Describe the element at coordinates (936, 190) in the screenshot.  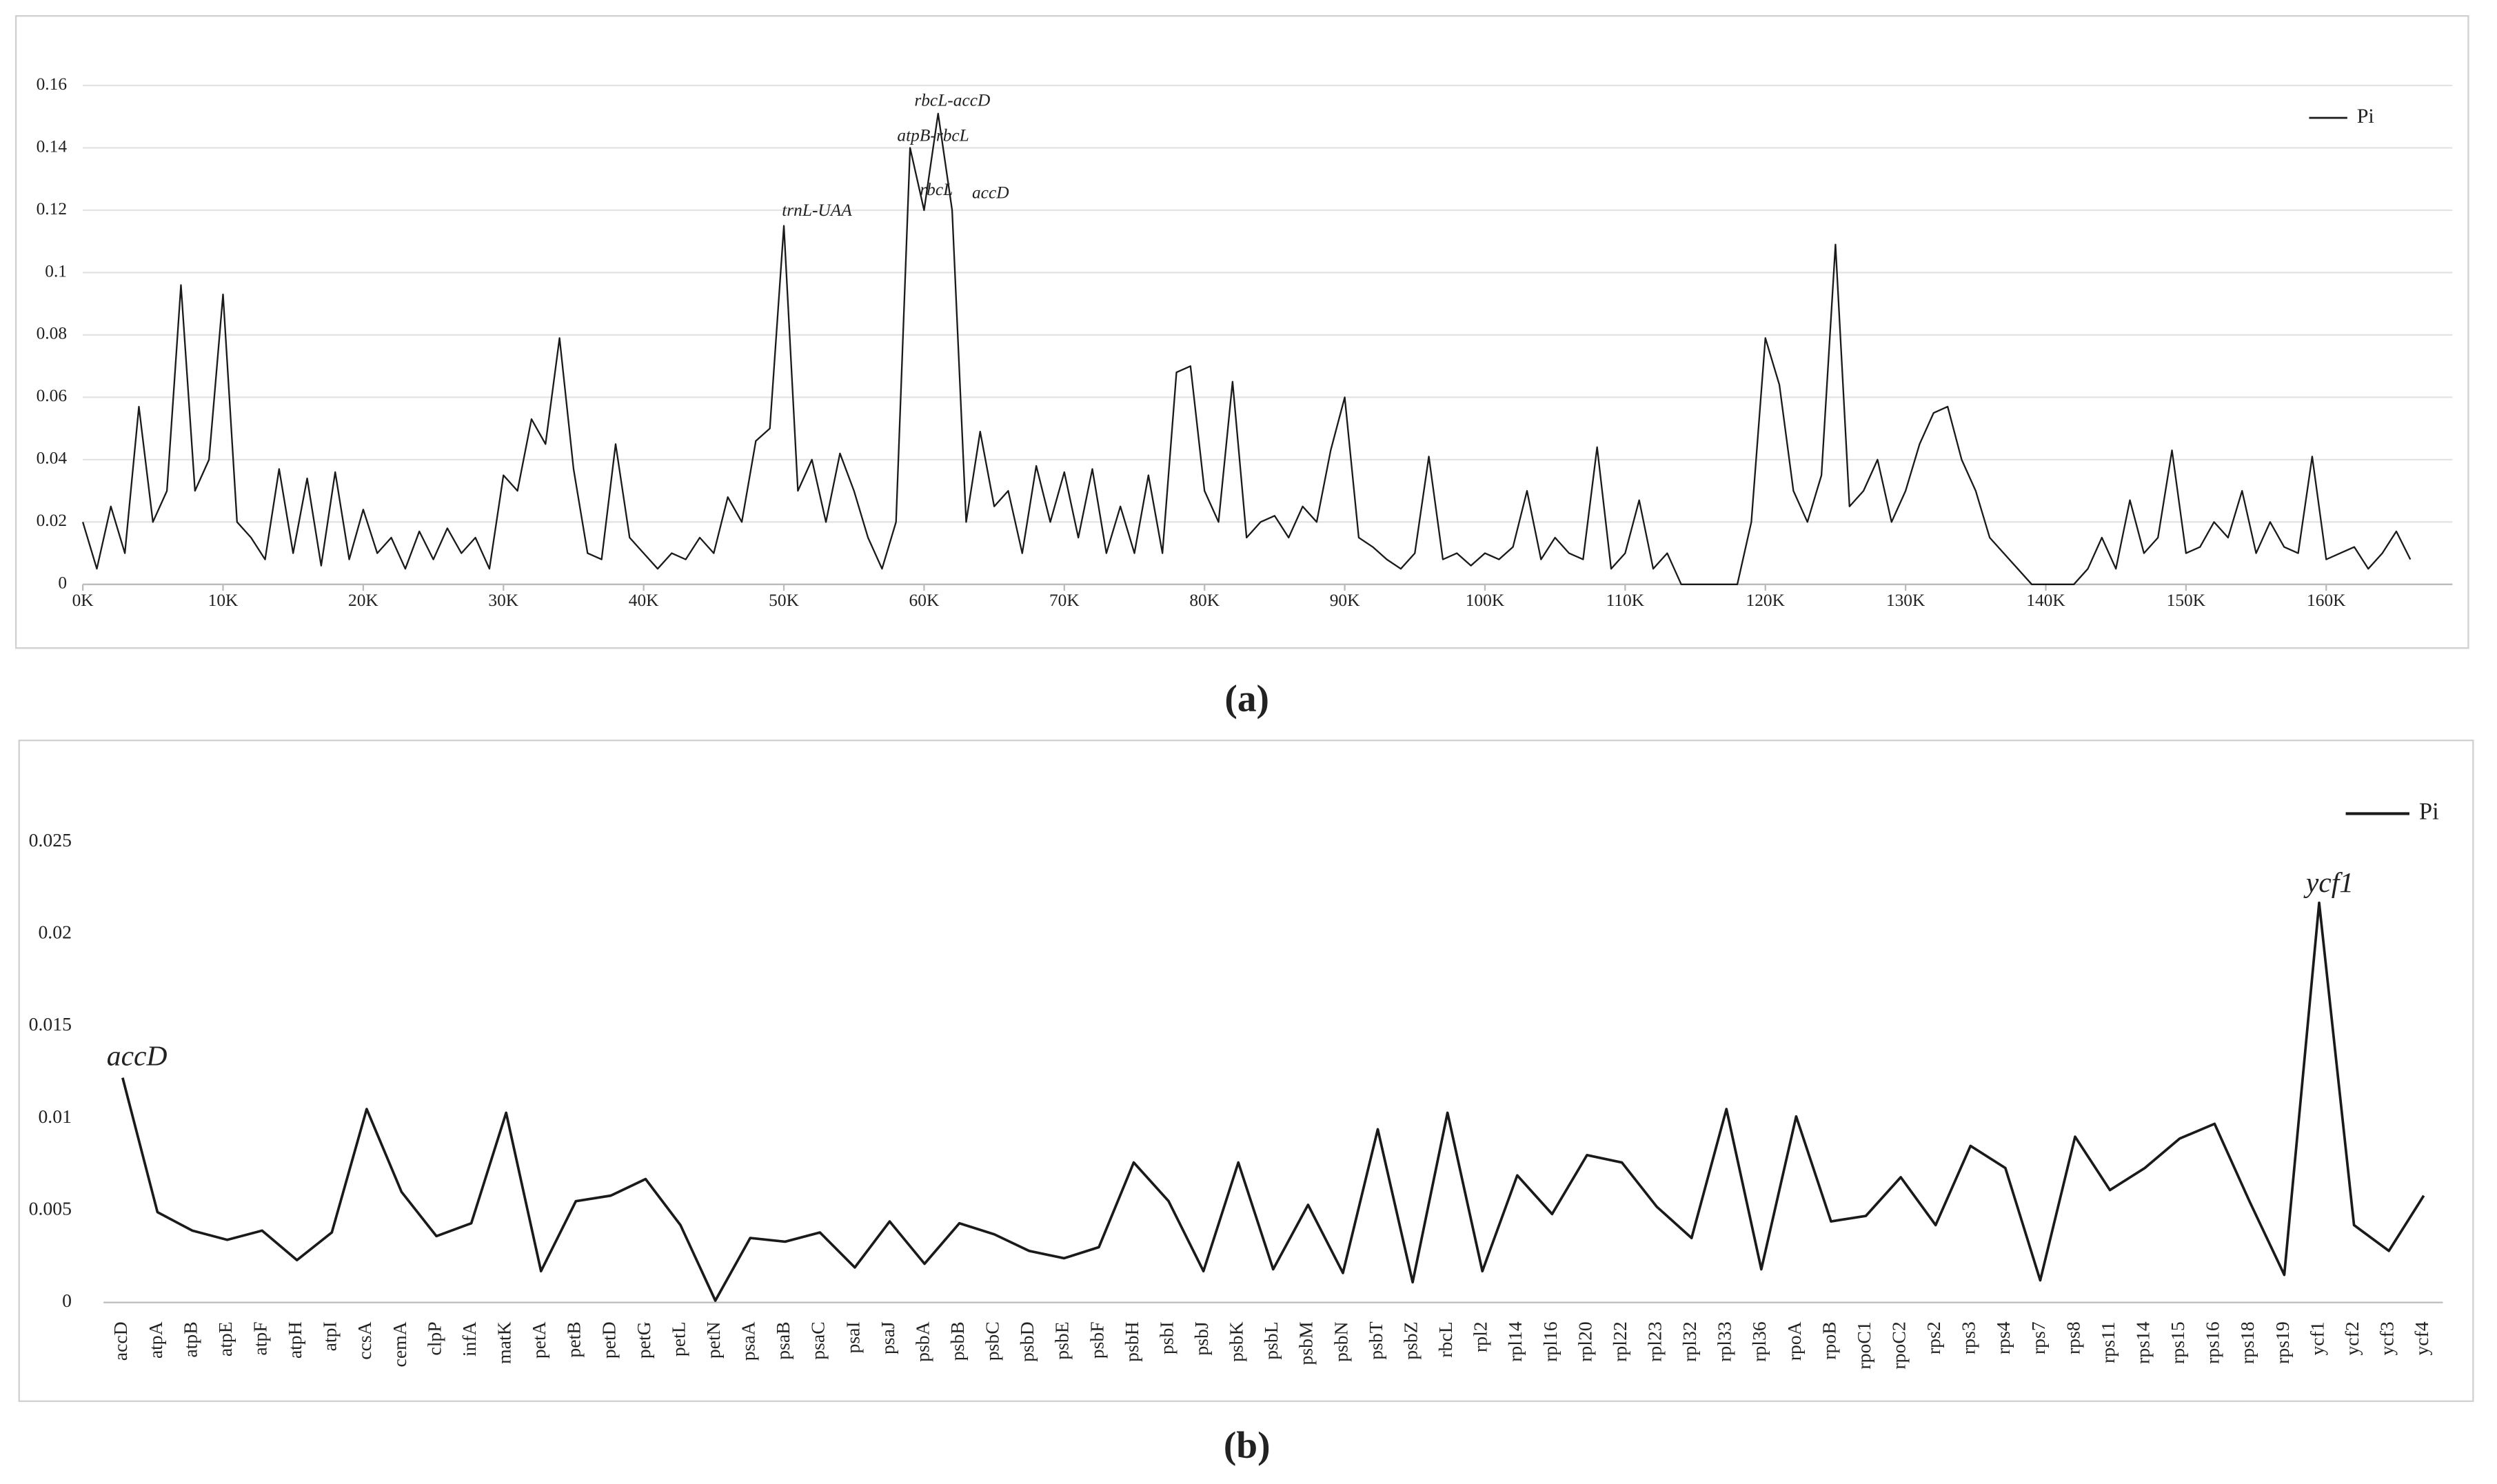
I see `annotation: rbcL` at that location.